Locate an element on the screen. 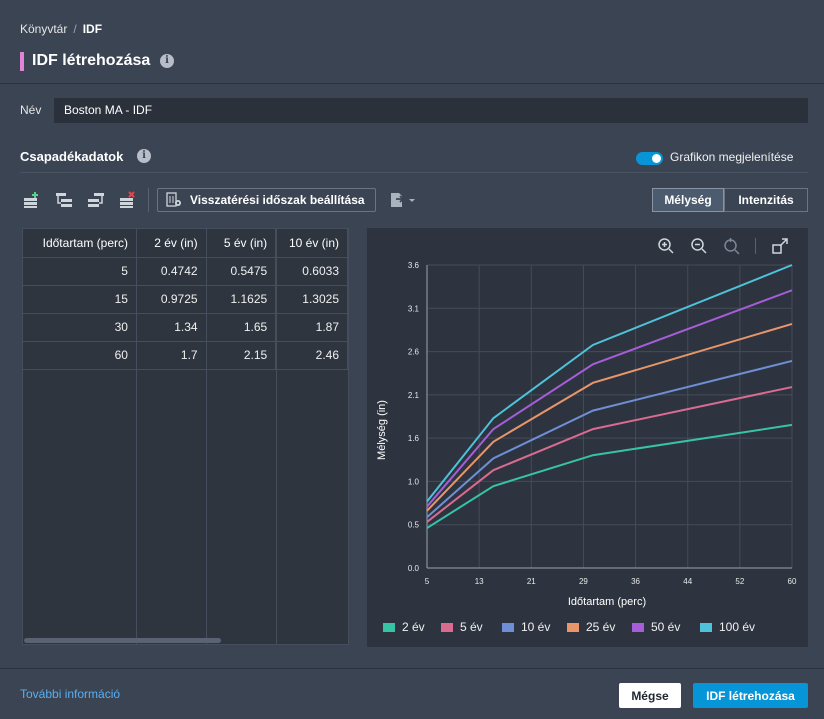 The width and height of the screenshot is (824, 719). delete-row-icon is located at coordinates (128, 200).